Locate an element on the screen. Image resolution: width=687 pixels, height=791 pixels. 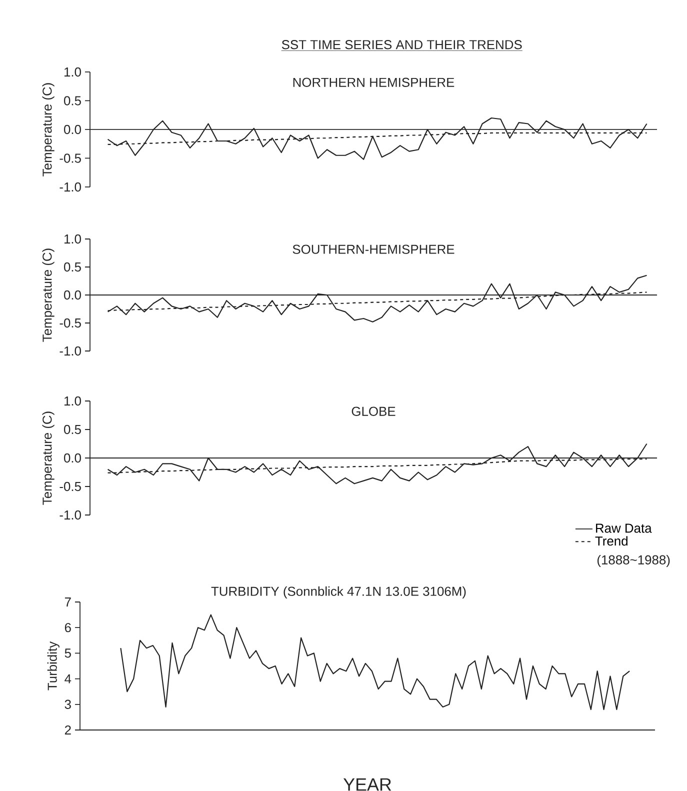
y-tick-label: 3 is located at coordinates (67, 704).